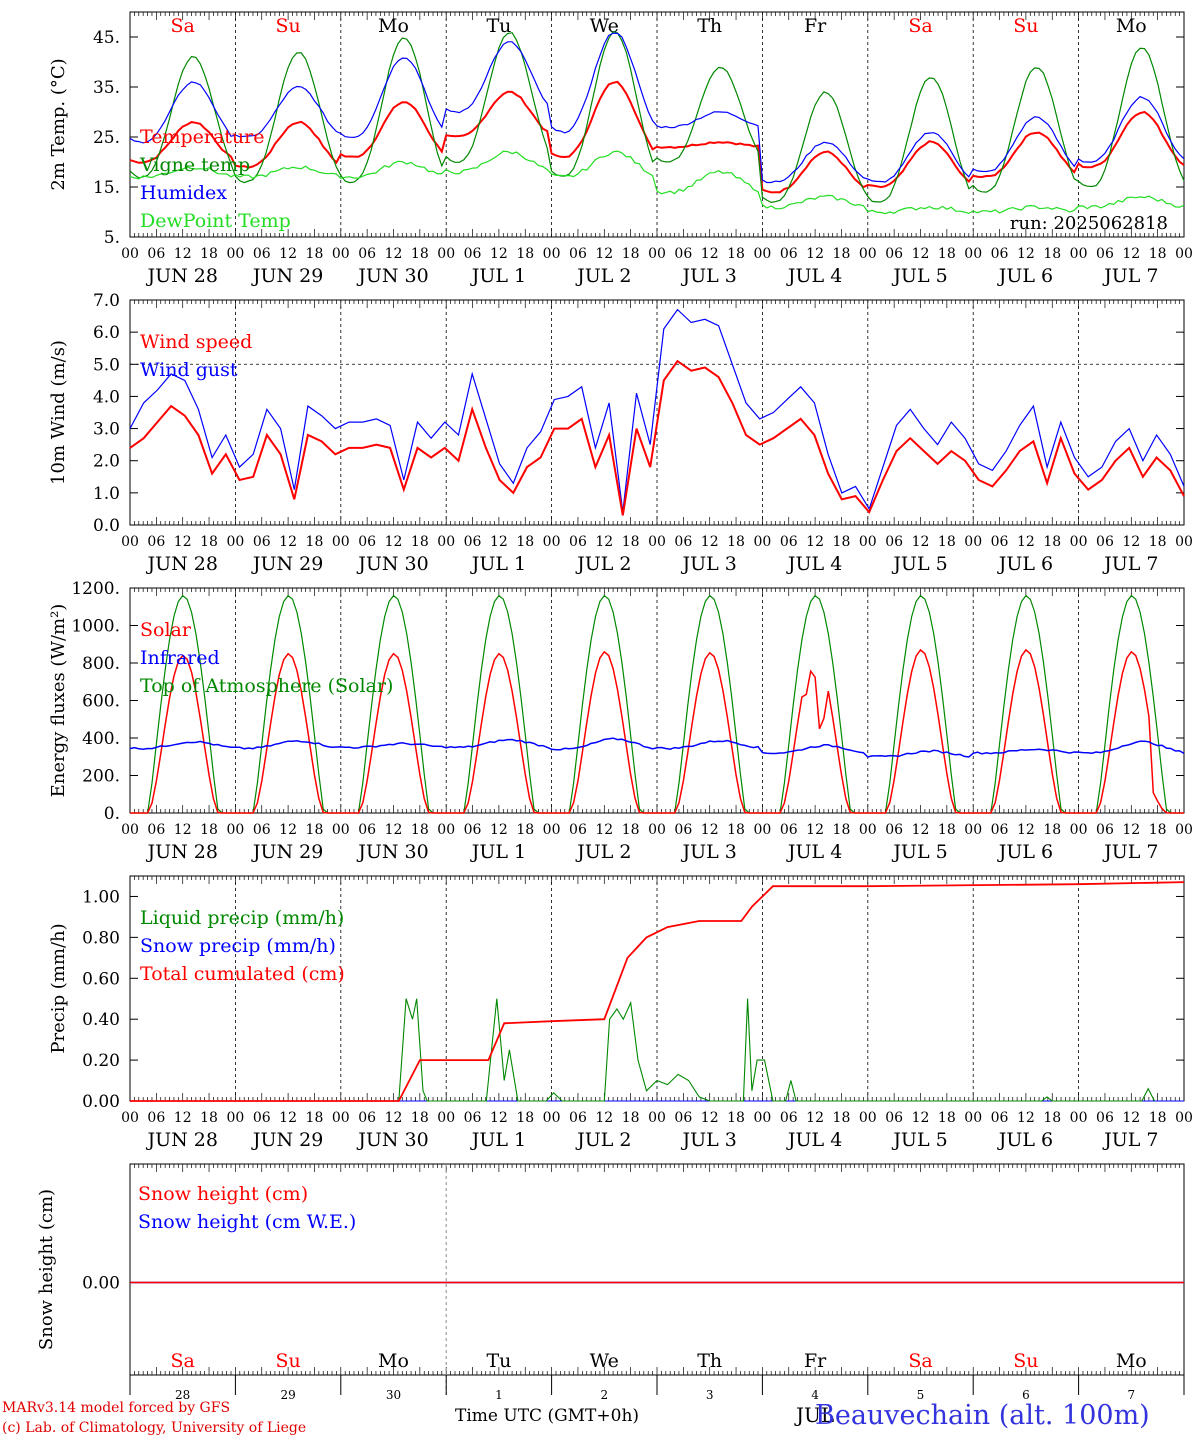 This screenshot has width=1194, height=1440. Describe the element at coordinates (106, 494) in the screenshot. I see `y-tick-label: 1.0` at that location.